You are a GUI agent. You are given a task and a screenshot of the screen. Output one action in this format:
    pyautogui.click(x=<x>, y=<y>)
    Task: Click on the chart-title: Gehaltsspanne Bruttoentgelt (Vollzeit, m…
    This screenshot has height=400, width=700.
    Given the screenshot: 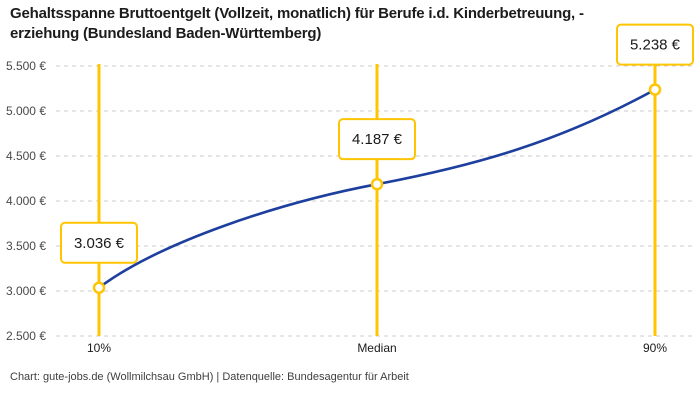 What is the action you would take?
    pyautogui.click(x=297, y=23)
    